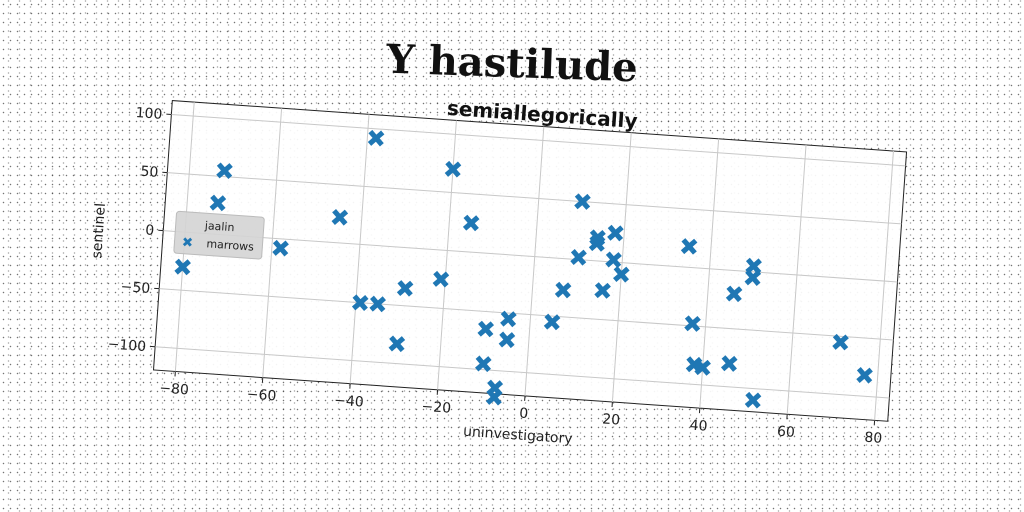 This screenshot has width=1024, height=512. I want to click on legend-box, so click(219, 235).